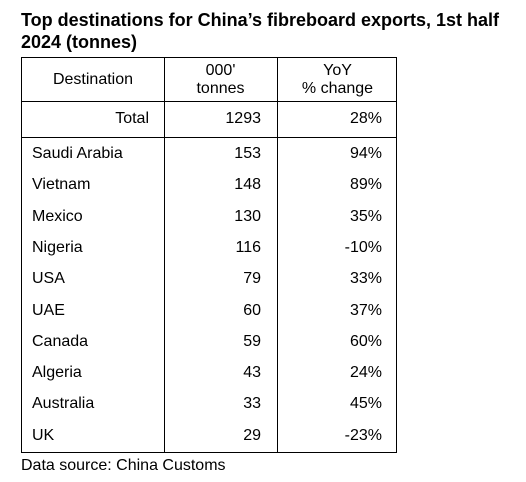 This screenshot has width=526, height=482. I want to click on row-yoy-change: 94%, so click(365, 153).